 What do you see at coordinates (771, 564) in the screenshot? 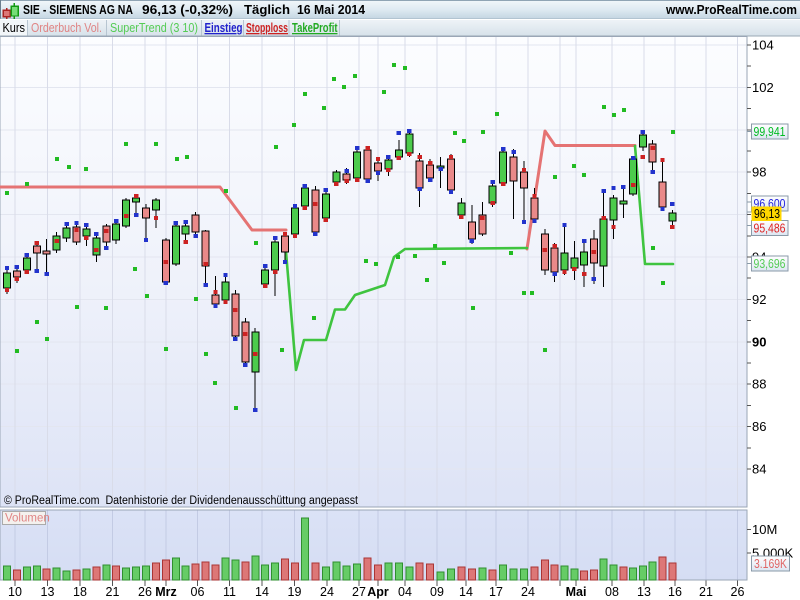
I see `svg-text: 3.169K` at bounding box center [771, 564].